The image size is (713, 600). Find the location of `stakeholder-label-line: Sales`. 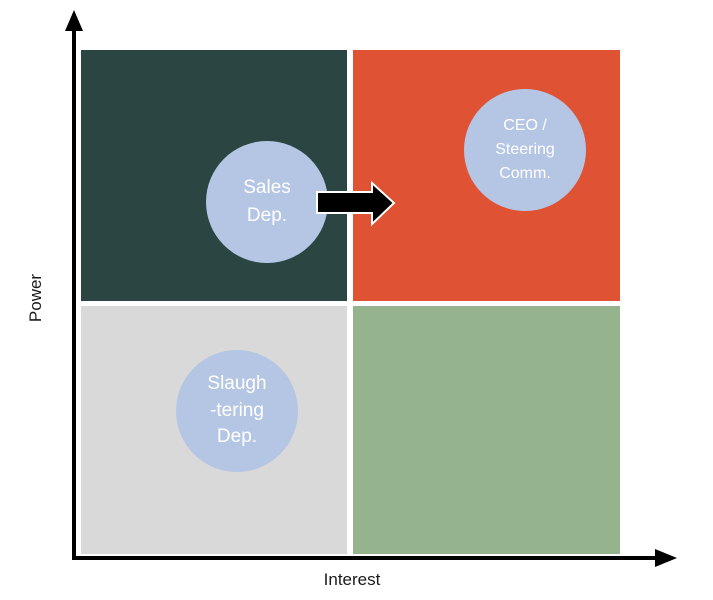

stakeholder-label-line: Sales is located at coordinates (267, 188).